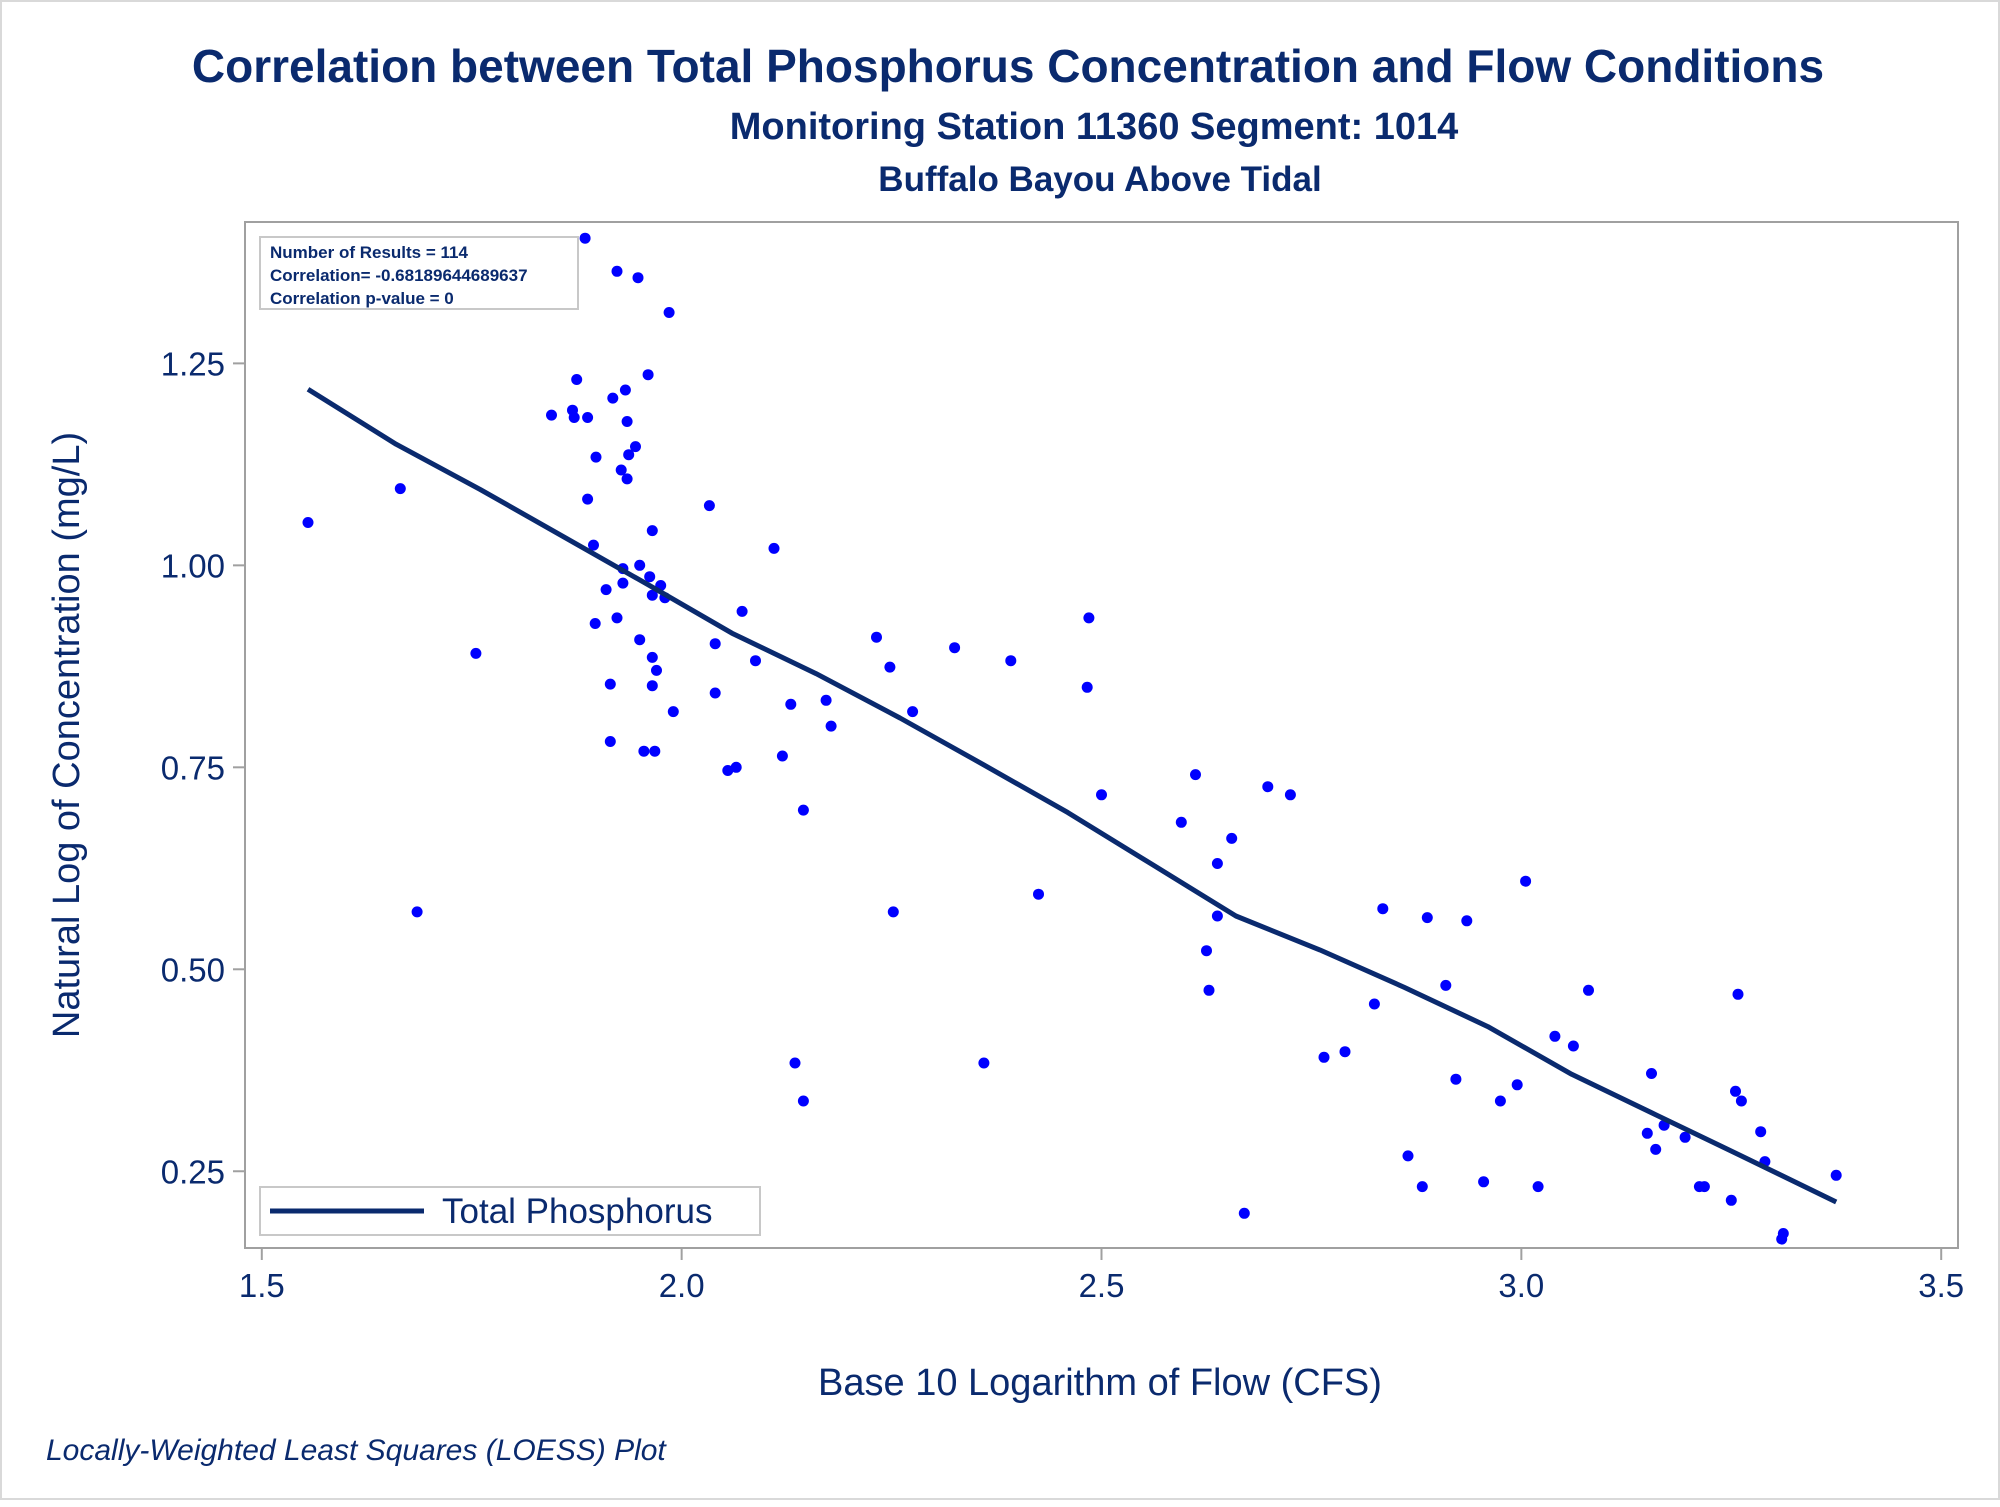 This screenshot has width=2000, height=1507. I want to click on stats-inset-box, so click(419, 273).